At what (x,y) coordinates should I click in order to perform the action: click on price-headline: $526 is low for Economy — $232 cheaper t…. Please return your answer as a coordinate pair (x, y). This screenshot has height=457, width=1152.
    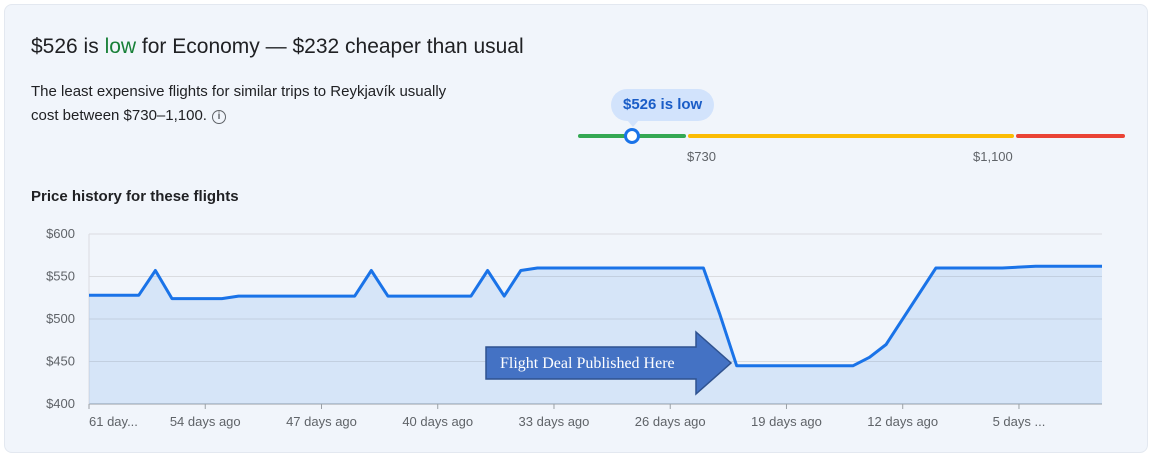
    Looking at the image, I should click on (277, 47).